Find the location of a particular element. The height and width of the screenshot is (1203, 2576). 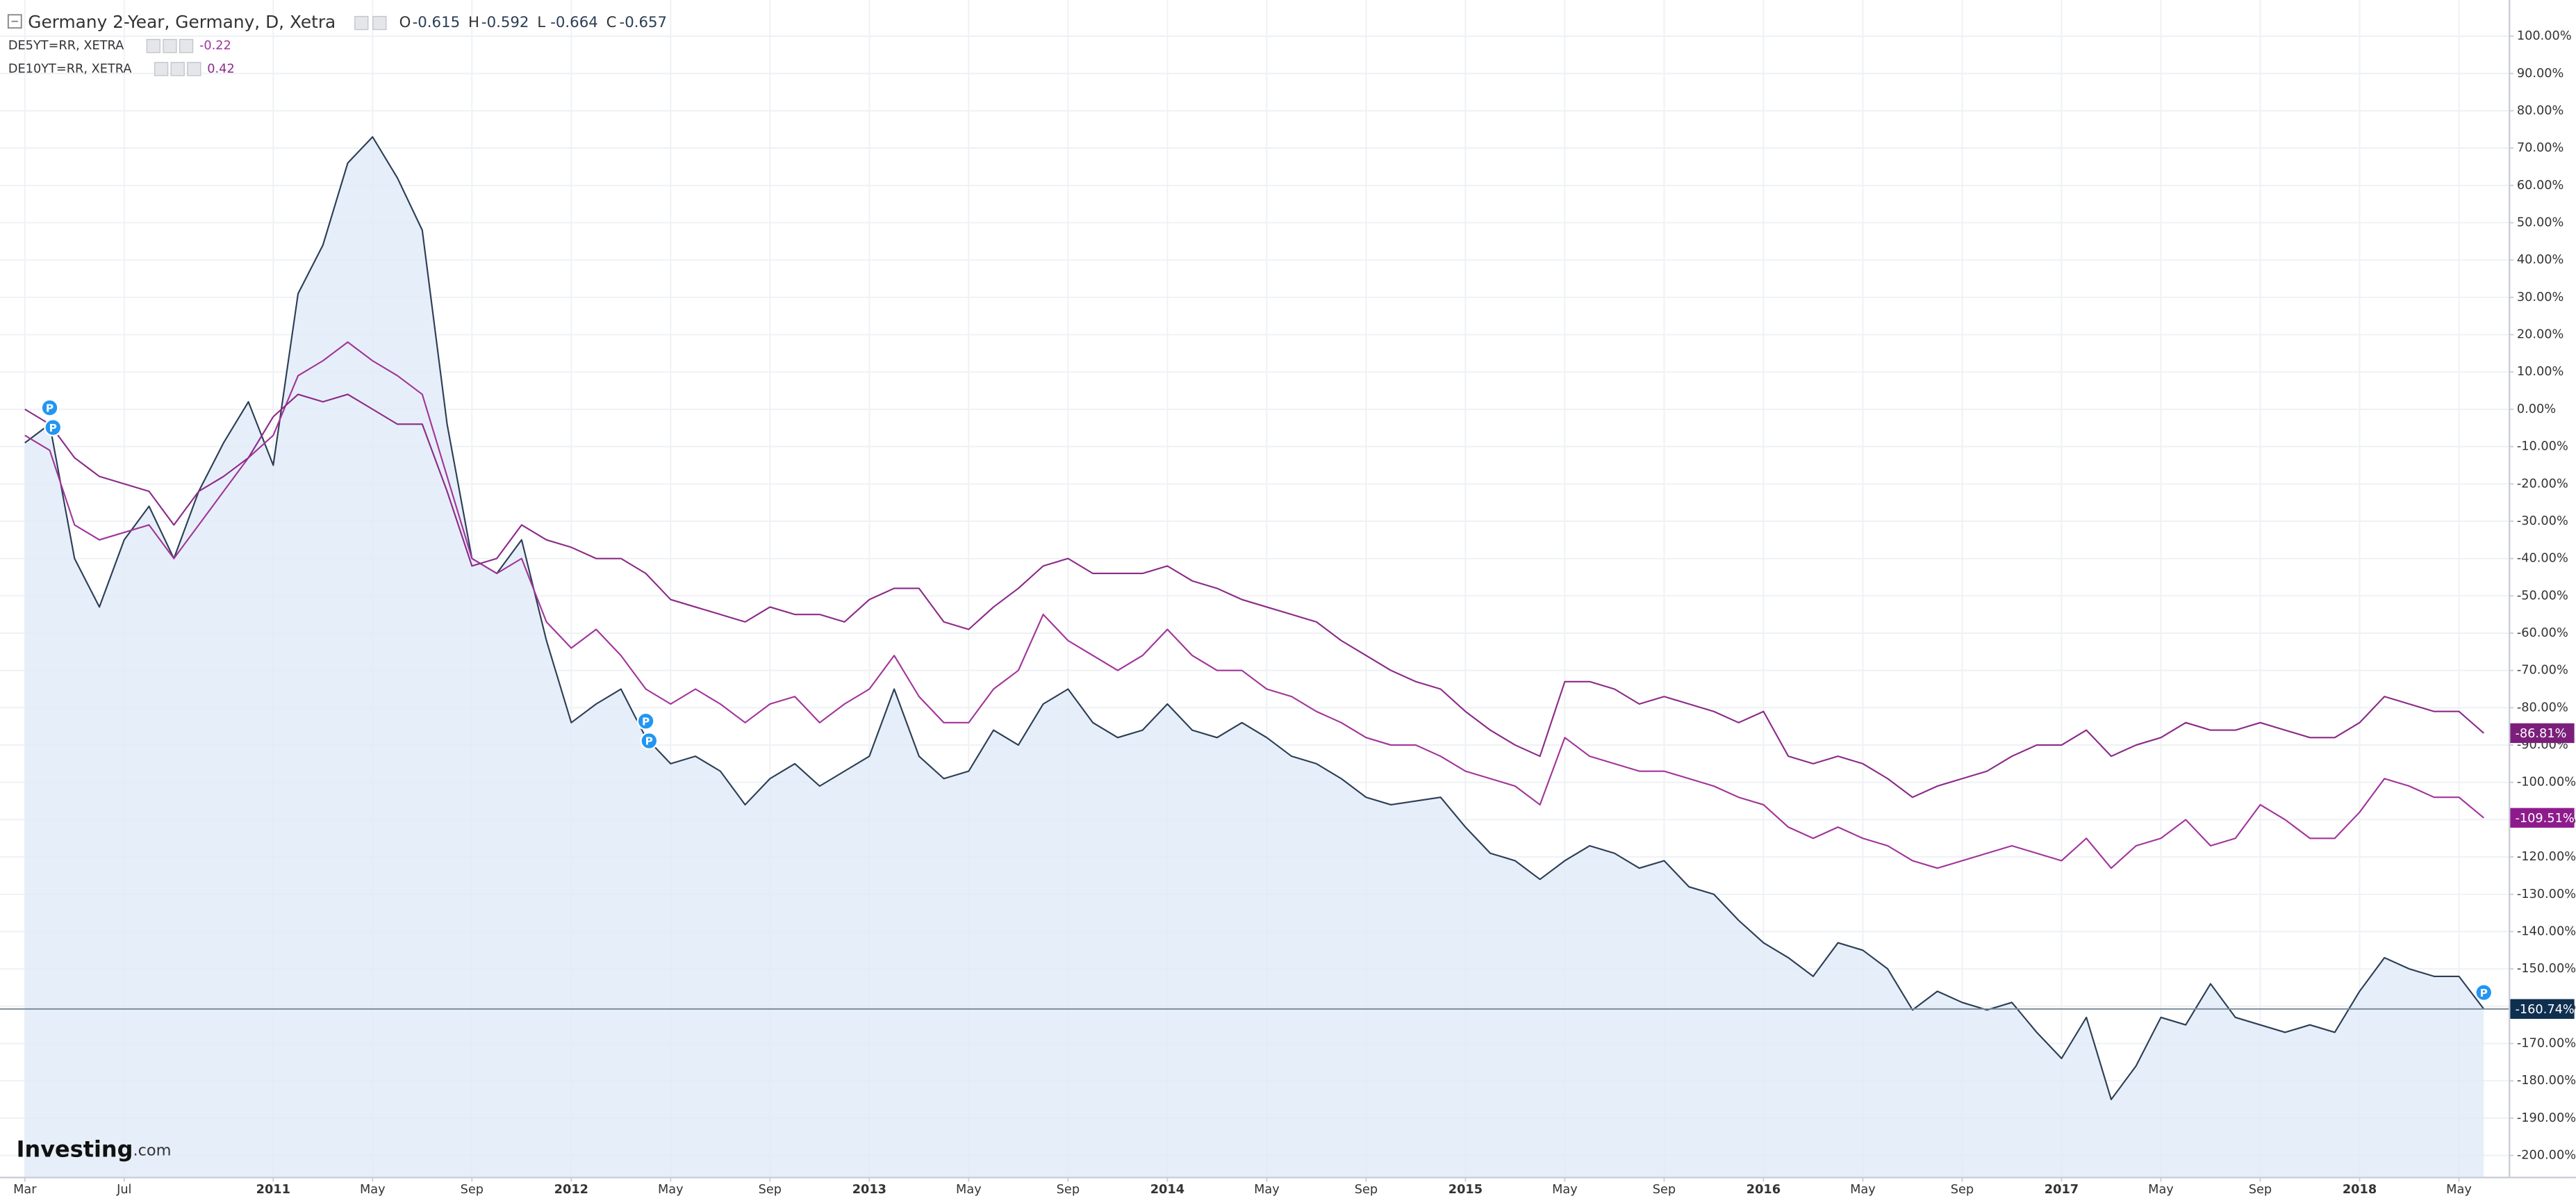

last-value-label: -160.74% is located at coordinates (2545, 1010).